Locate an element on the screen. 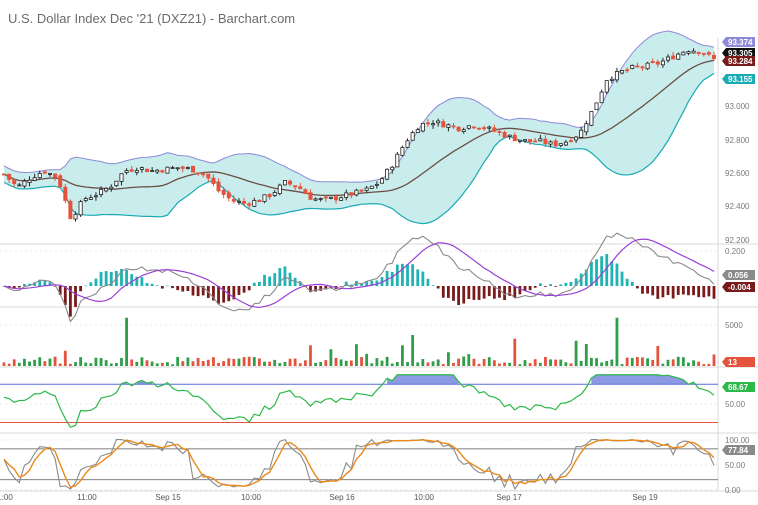  stoch-k-line is located at coordinates (359, 464).